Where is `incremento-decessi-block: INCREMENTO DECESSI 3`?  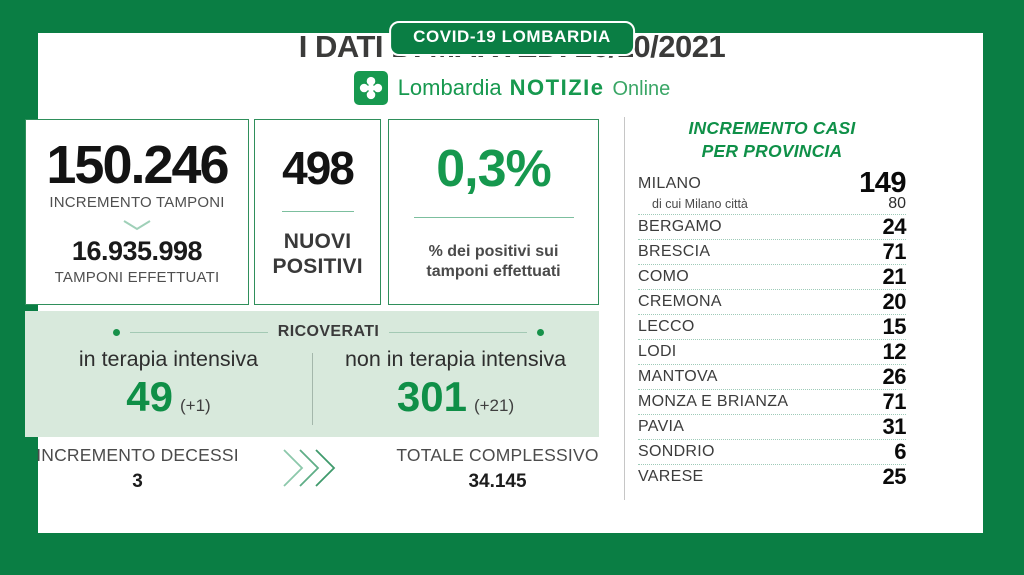 incremento-decessi-block: INCREMENTO DECESSI 3 is located at coordinates (137, 469).